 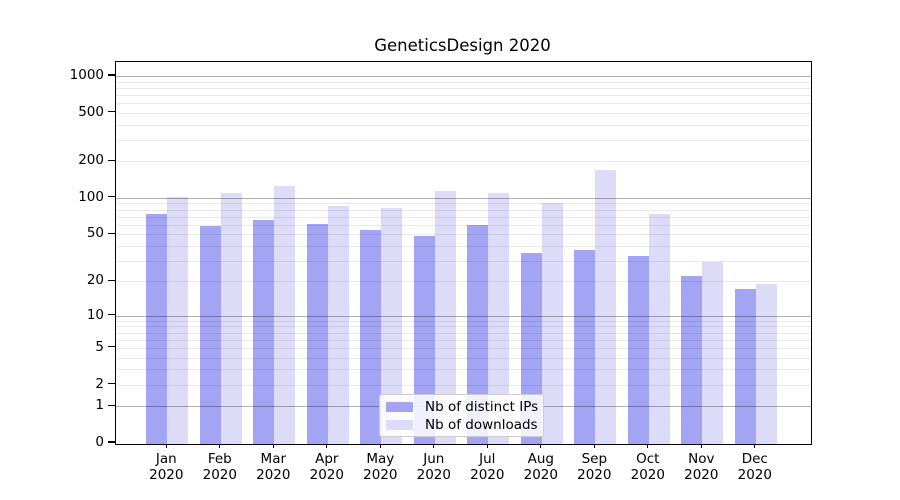 What do you see at coordinates (606, 306) in the screenshot?
I see `bar-sep-downloads` at bounding box center [606, 306].